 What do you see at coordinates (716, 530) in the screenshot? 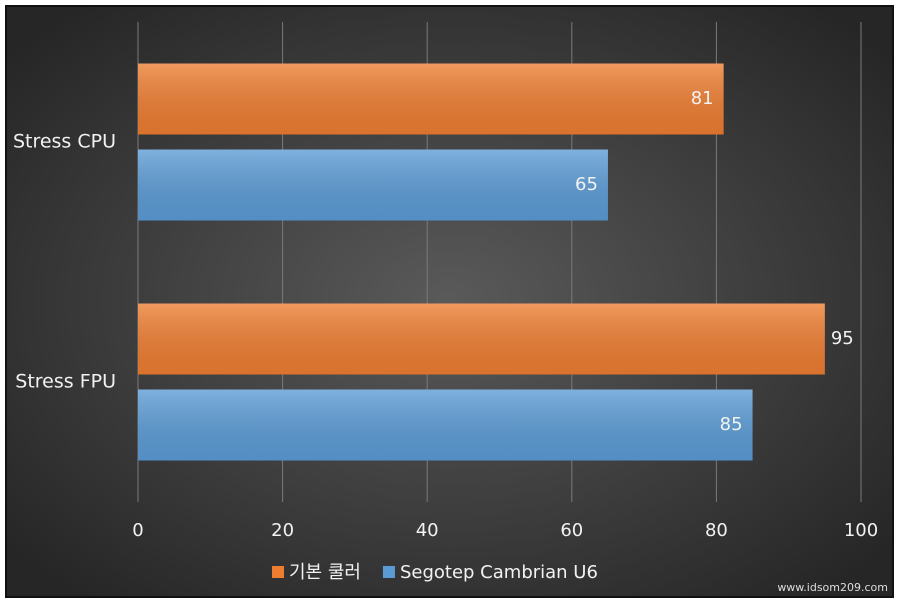
I see `x-tick-label: 80` at bounding box center [716, 530].